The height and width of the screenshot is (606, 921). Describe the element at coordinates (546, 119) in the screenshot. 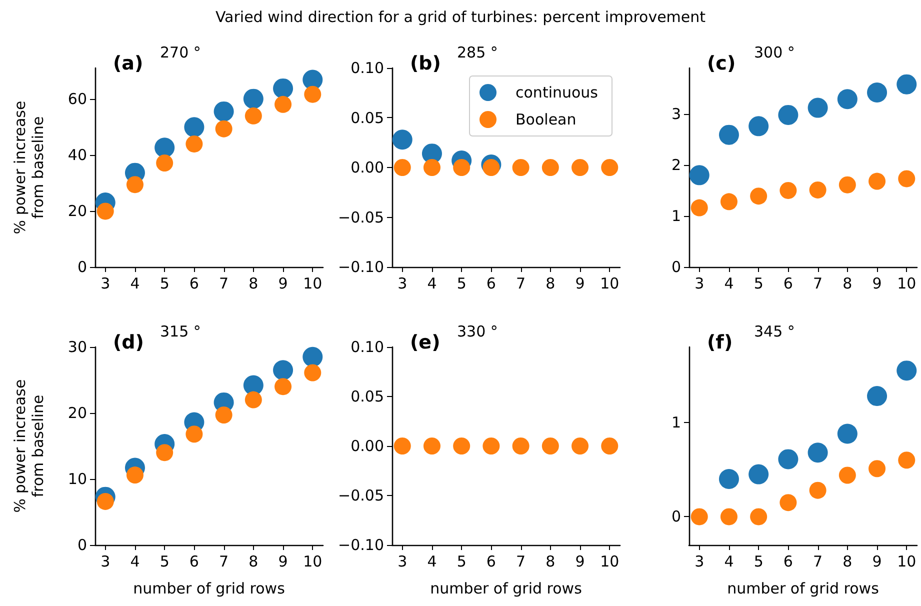

I see `legend-label: Boolean` at that location.